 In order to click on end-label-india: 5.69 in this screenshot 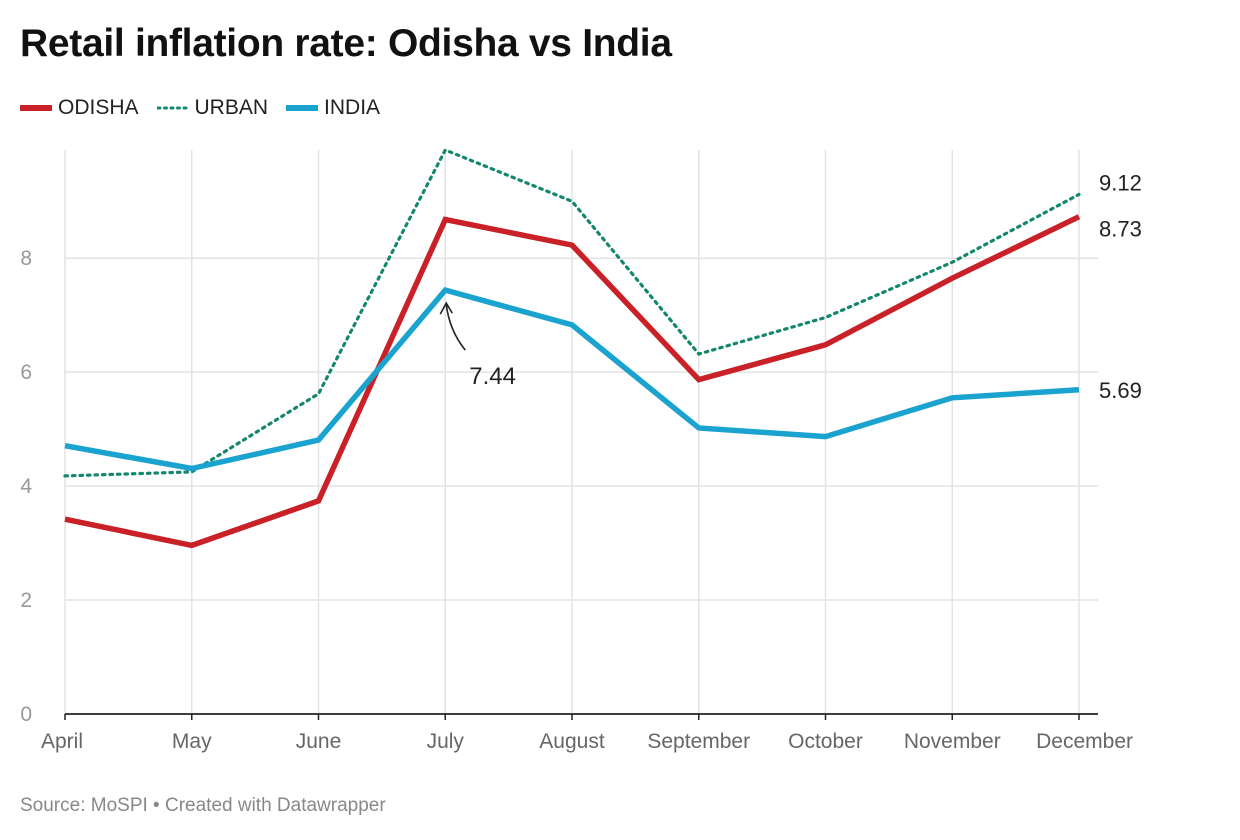, I will do `click(1120, 390)`.